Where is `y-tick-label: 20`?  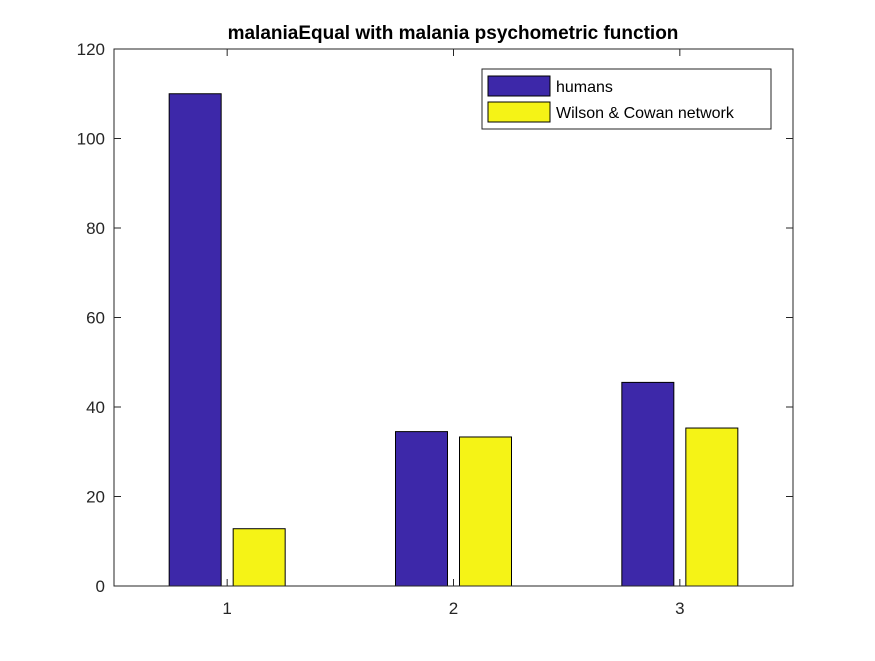 y-tick-label: 20 is located at coordinates (95, 497).